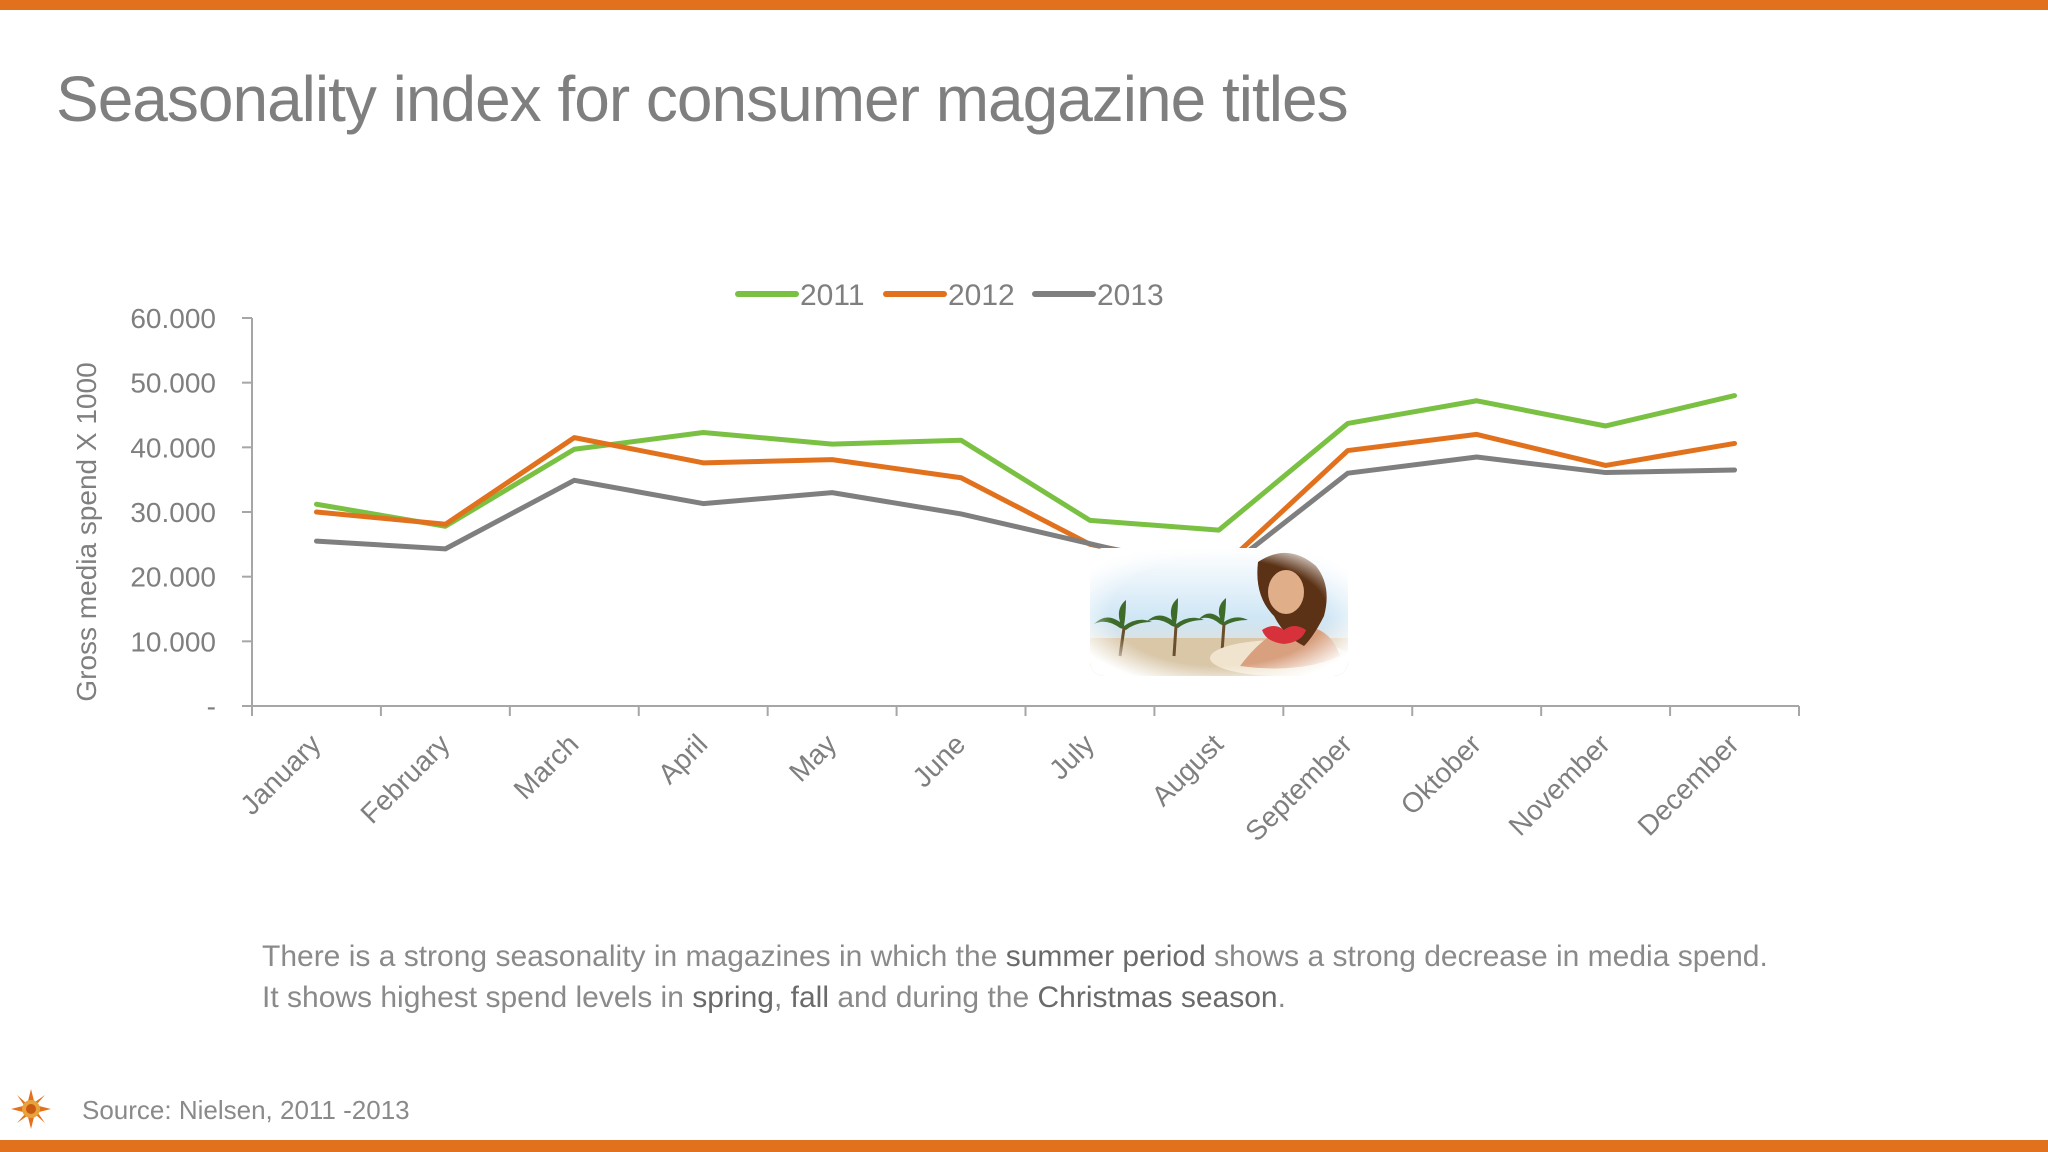 This screenshot has height=1152, width=2048. What do you see at coordinates (173, 318) in the screenshot?
I see `y-tick-label: 60.000` at bounding box center [173, 318].